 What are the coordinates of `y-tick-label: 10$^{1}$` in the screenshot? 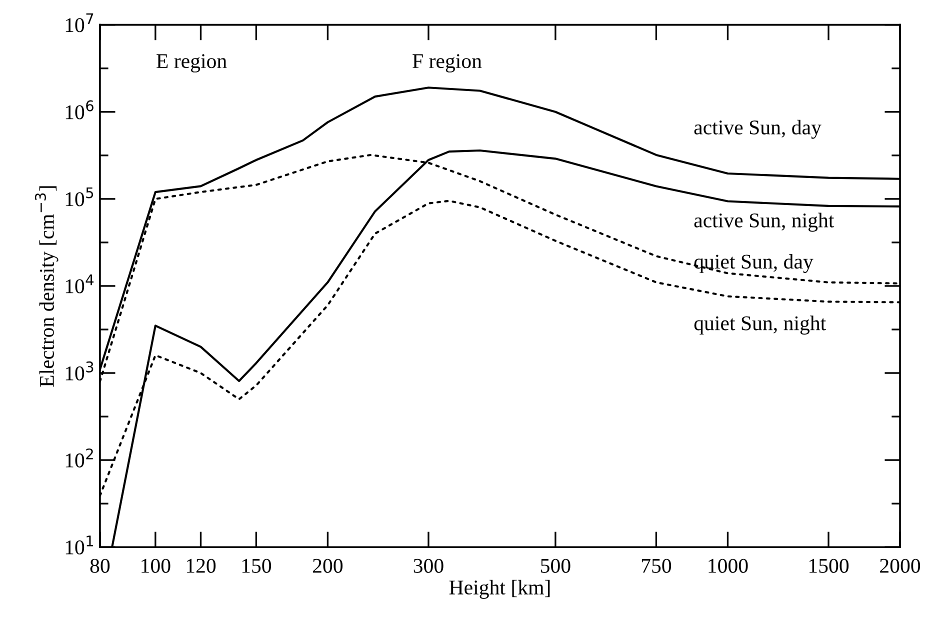 It's located at (80, 545).